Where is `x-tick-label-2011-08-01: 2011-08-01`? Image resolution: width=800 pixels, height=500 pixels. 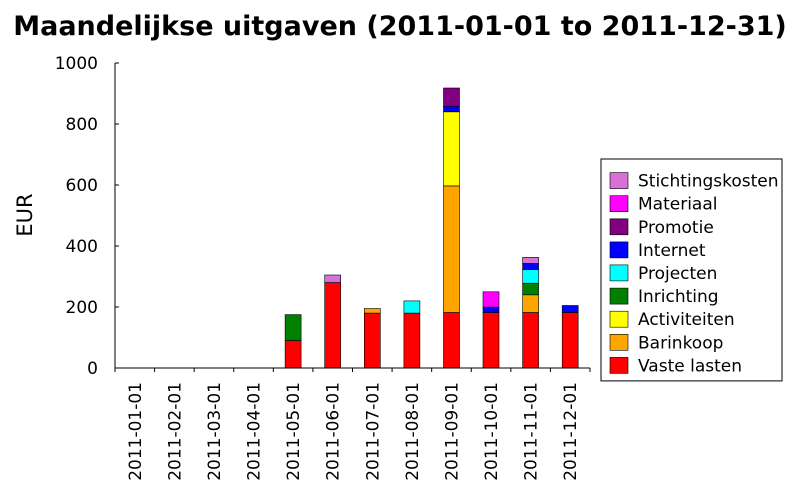
x-tick-label-2011-08-01: 2011-08-01 is located at coordinates (413, 431).